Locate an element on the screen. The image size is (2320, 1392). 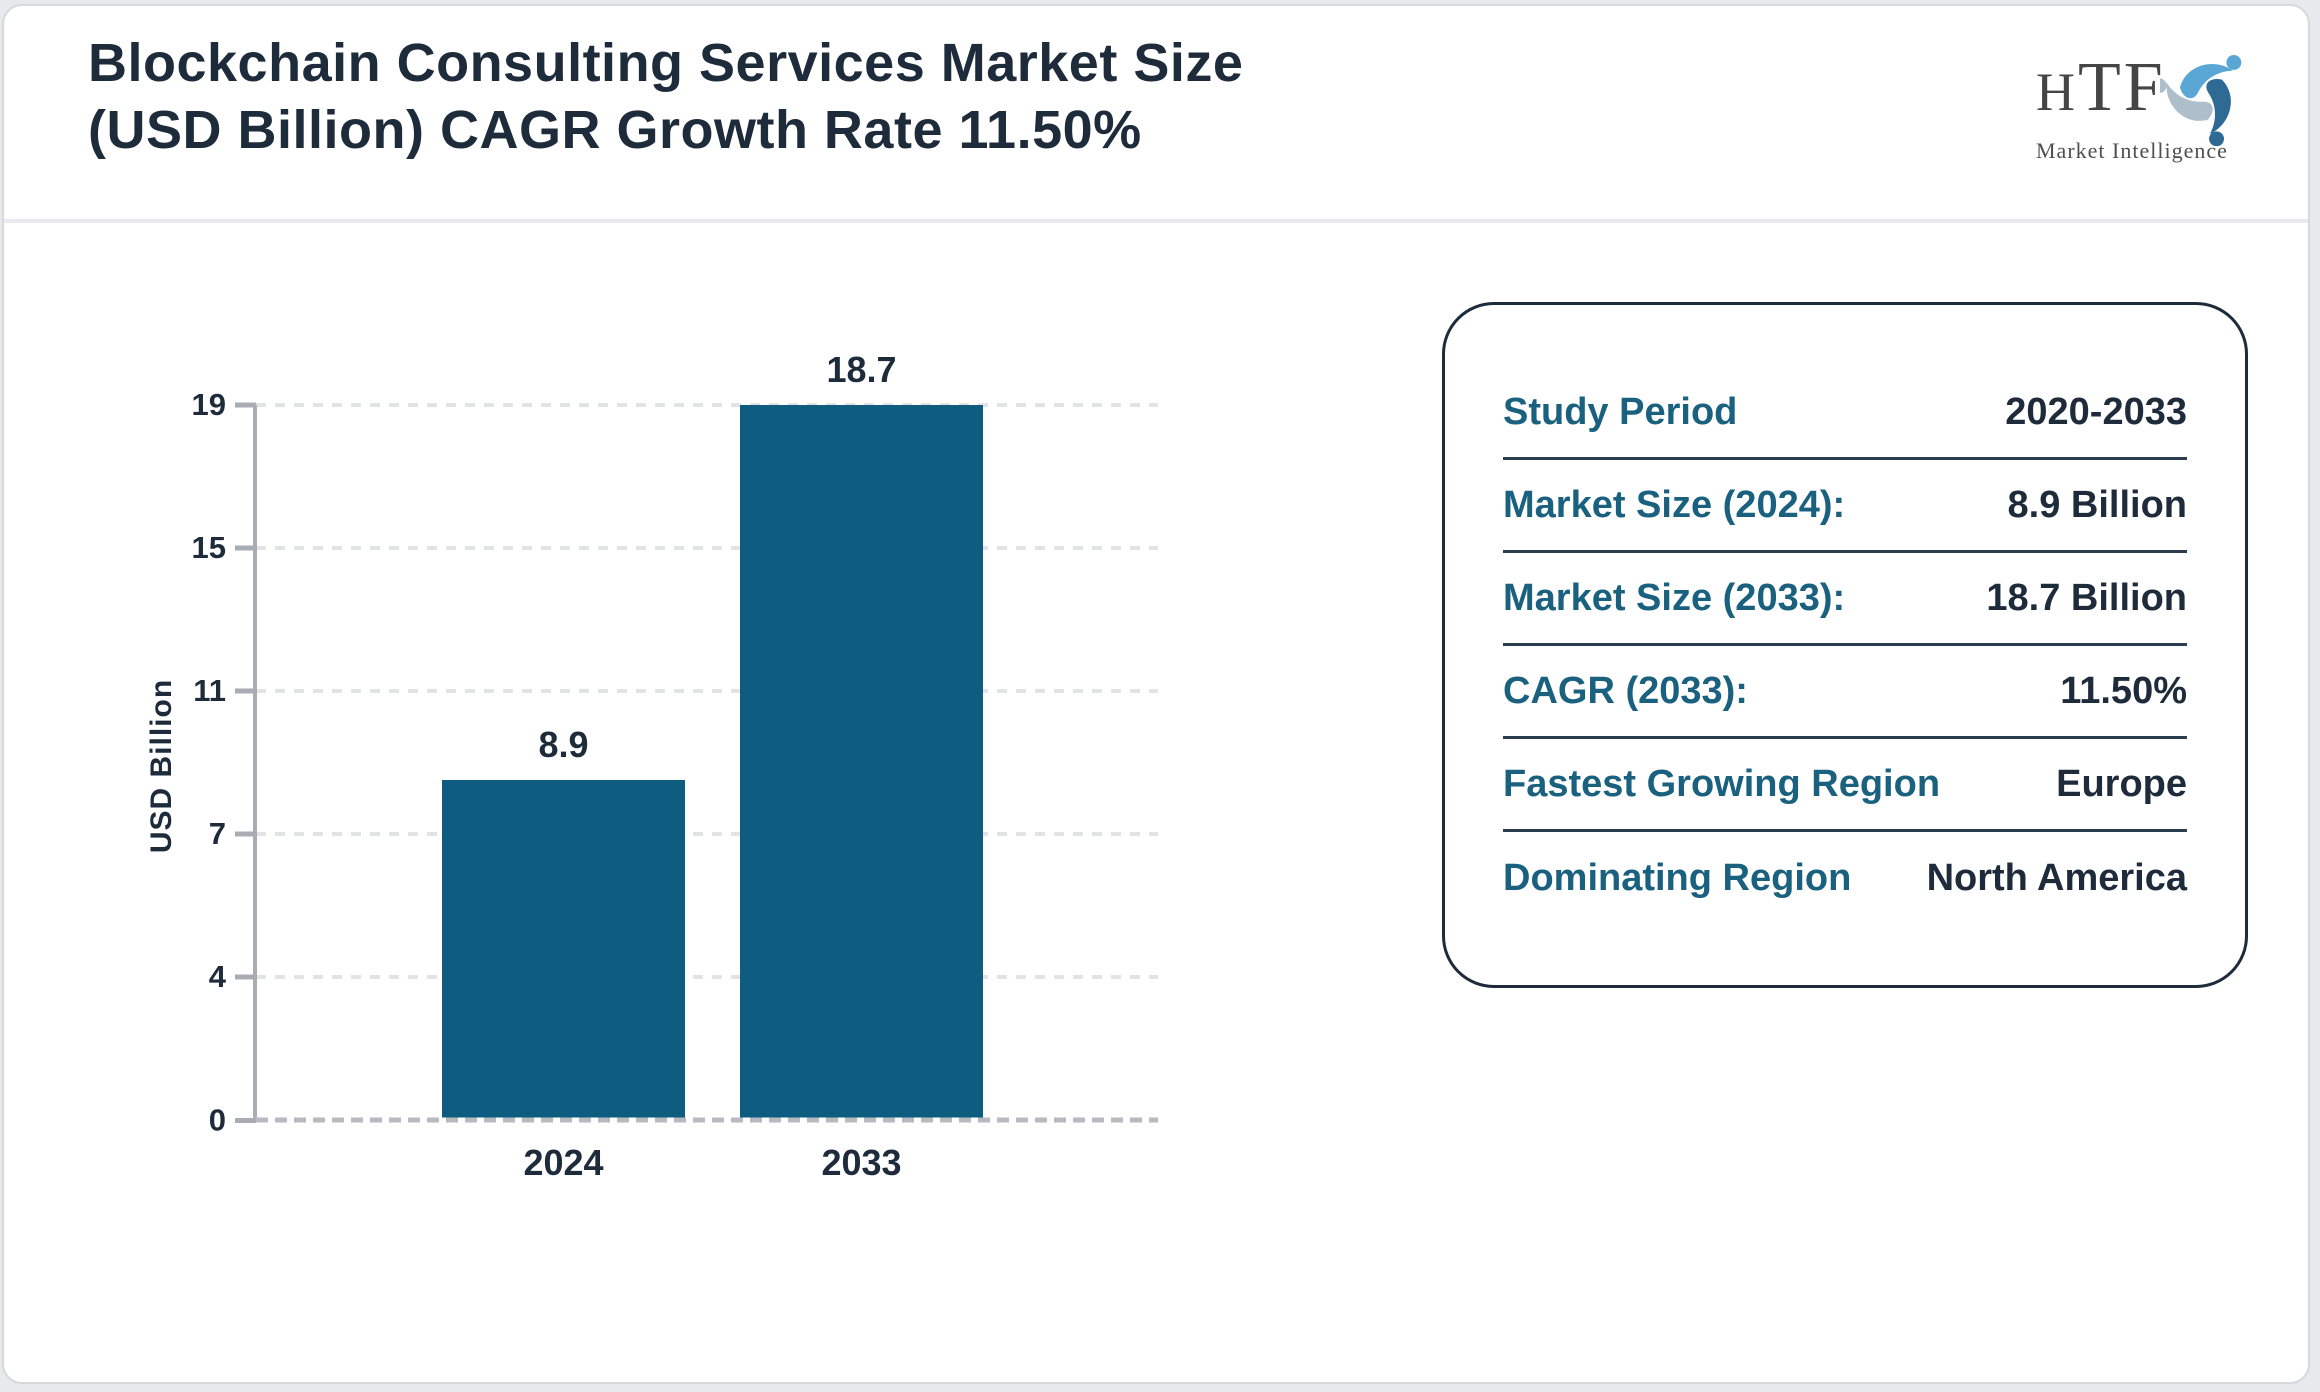
header-divider is located at coordinates (1156, 221).